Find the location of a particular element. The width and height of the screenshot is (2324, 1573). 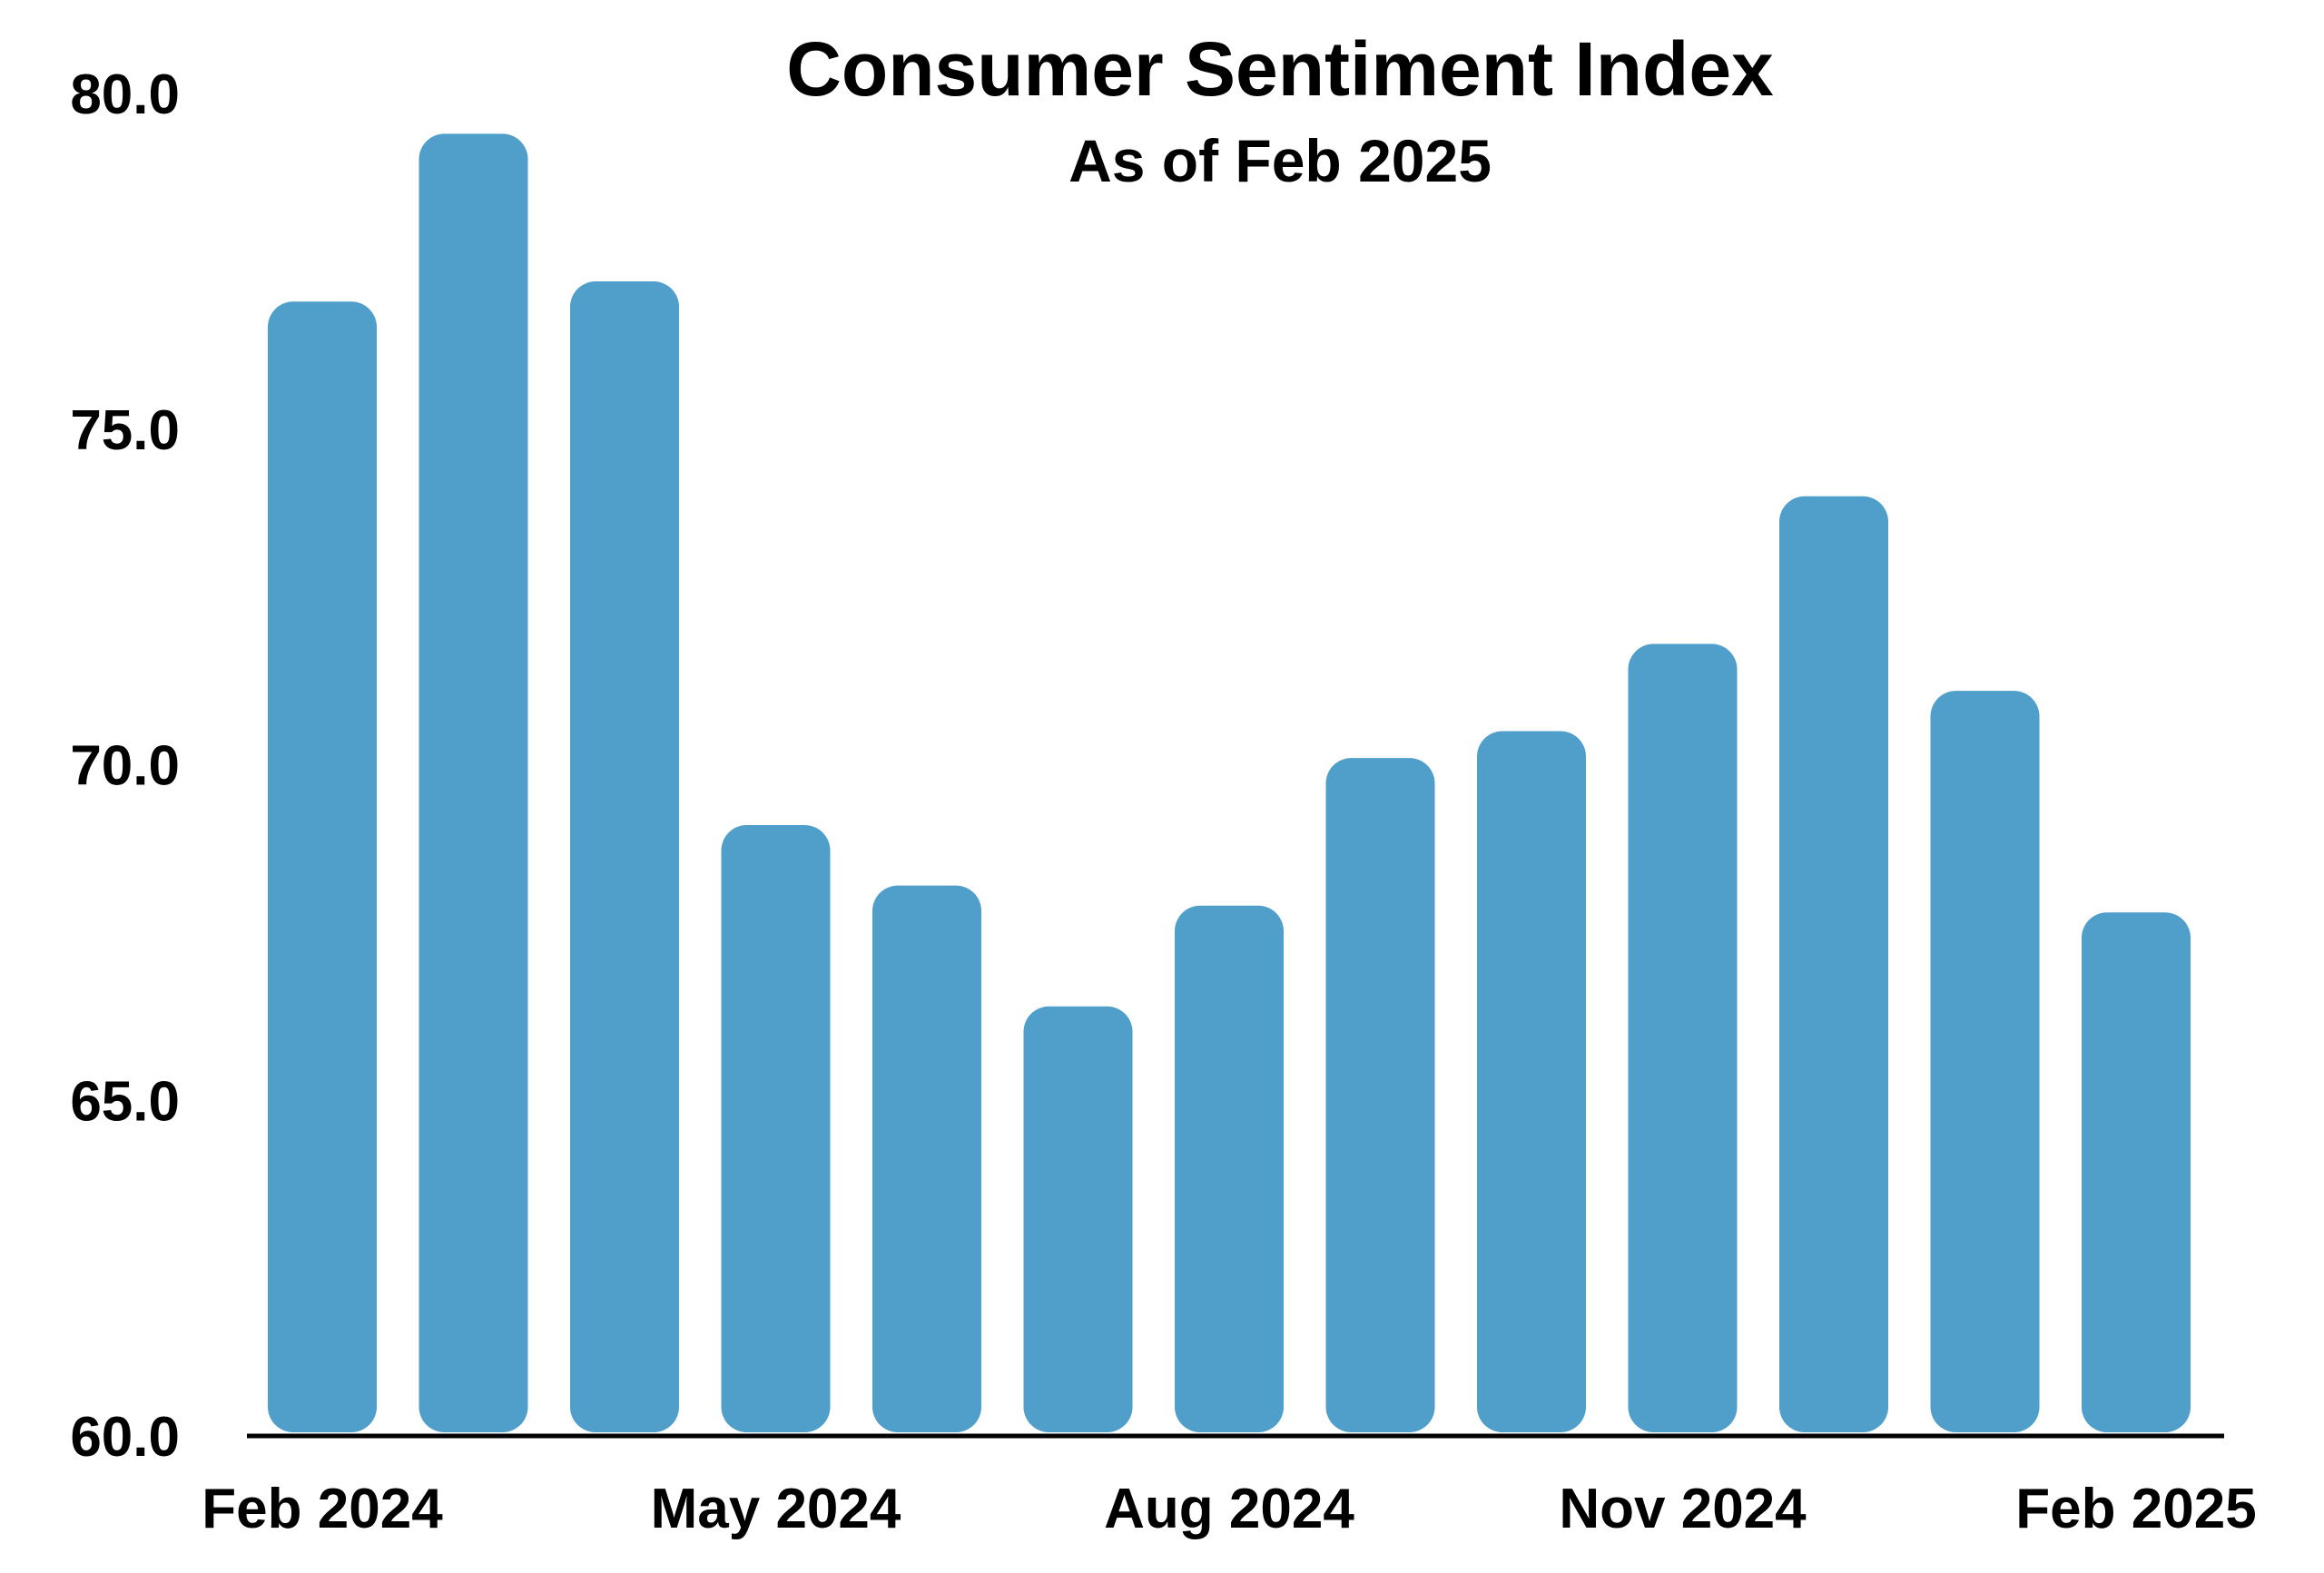

y-tick-label: 60.0 is located at coordinates (125, 1438).